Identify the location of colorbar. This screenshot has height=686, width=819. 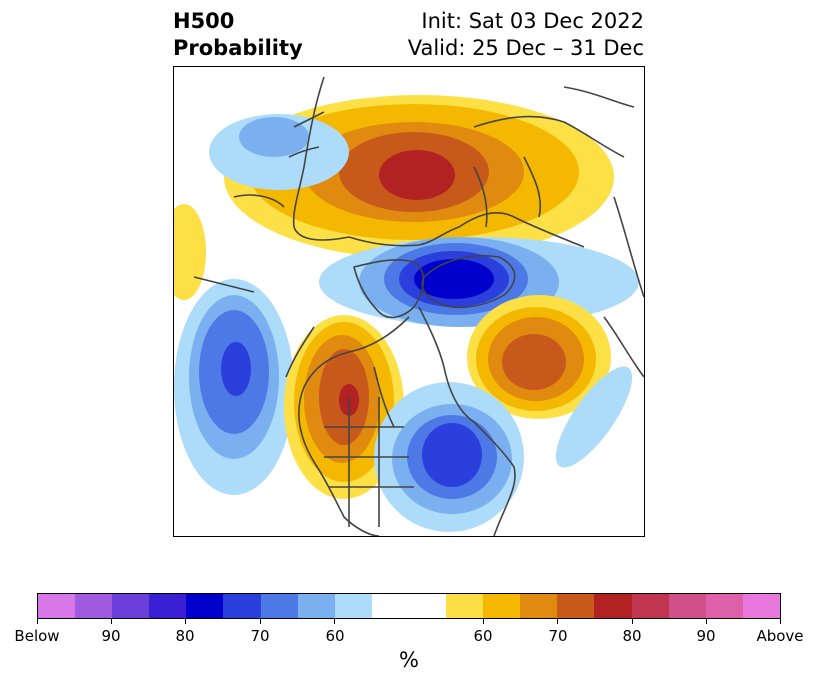
(409, 606).